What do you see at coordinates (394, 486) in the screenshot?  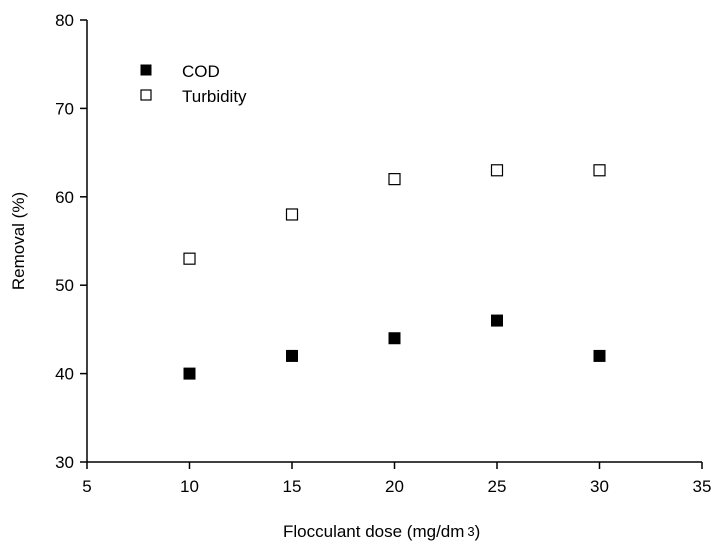 I see `x-tick-label-20: 20` at bounding box center [394, 486].